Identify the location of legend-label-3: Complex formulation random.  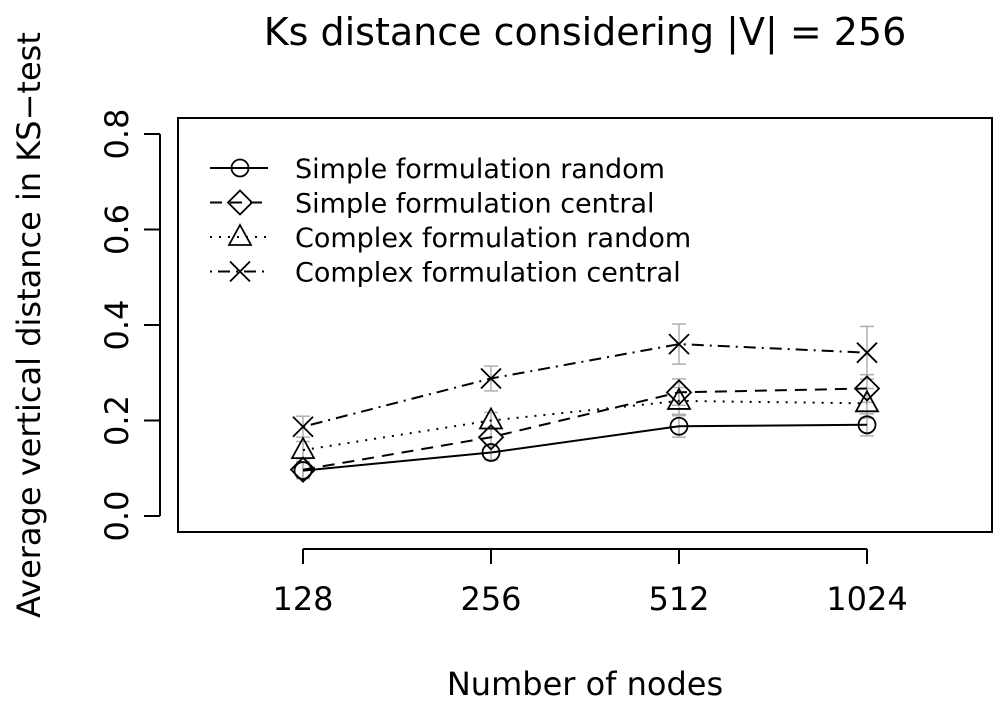
(493, 238).